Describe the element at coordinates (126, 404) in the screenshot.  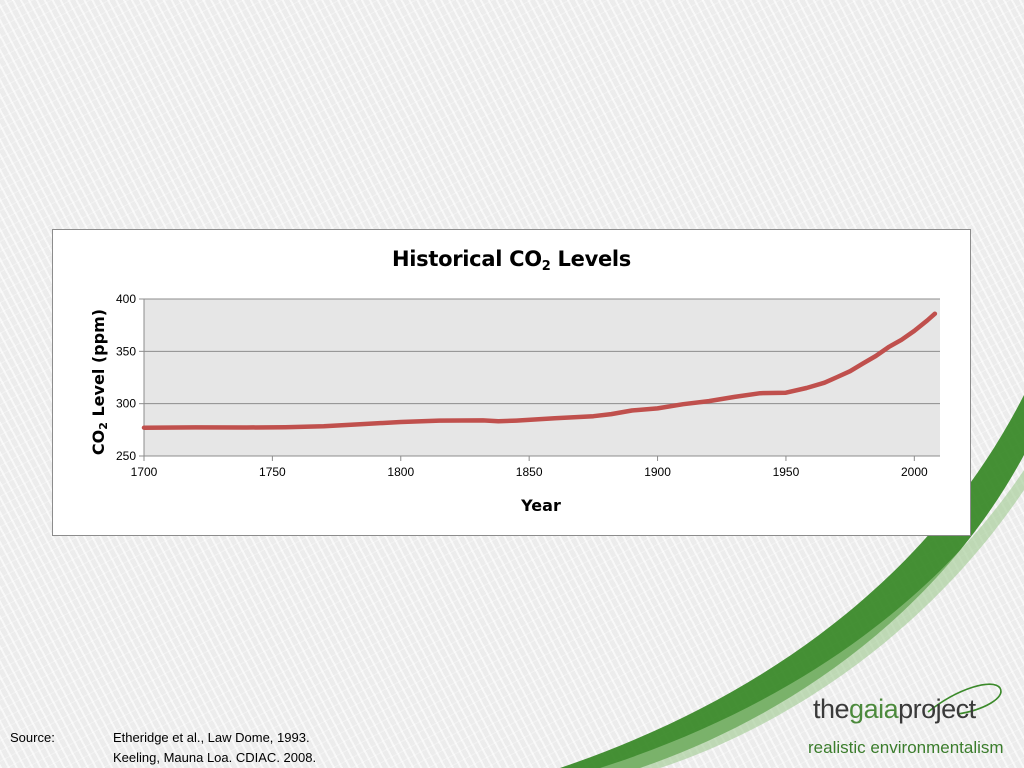
I see `y-tick-label: 300` at that location.